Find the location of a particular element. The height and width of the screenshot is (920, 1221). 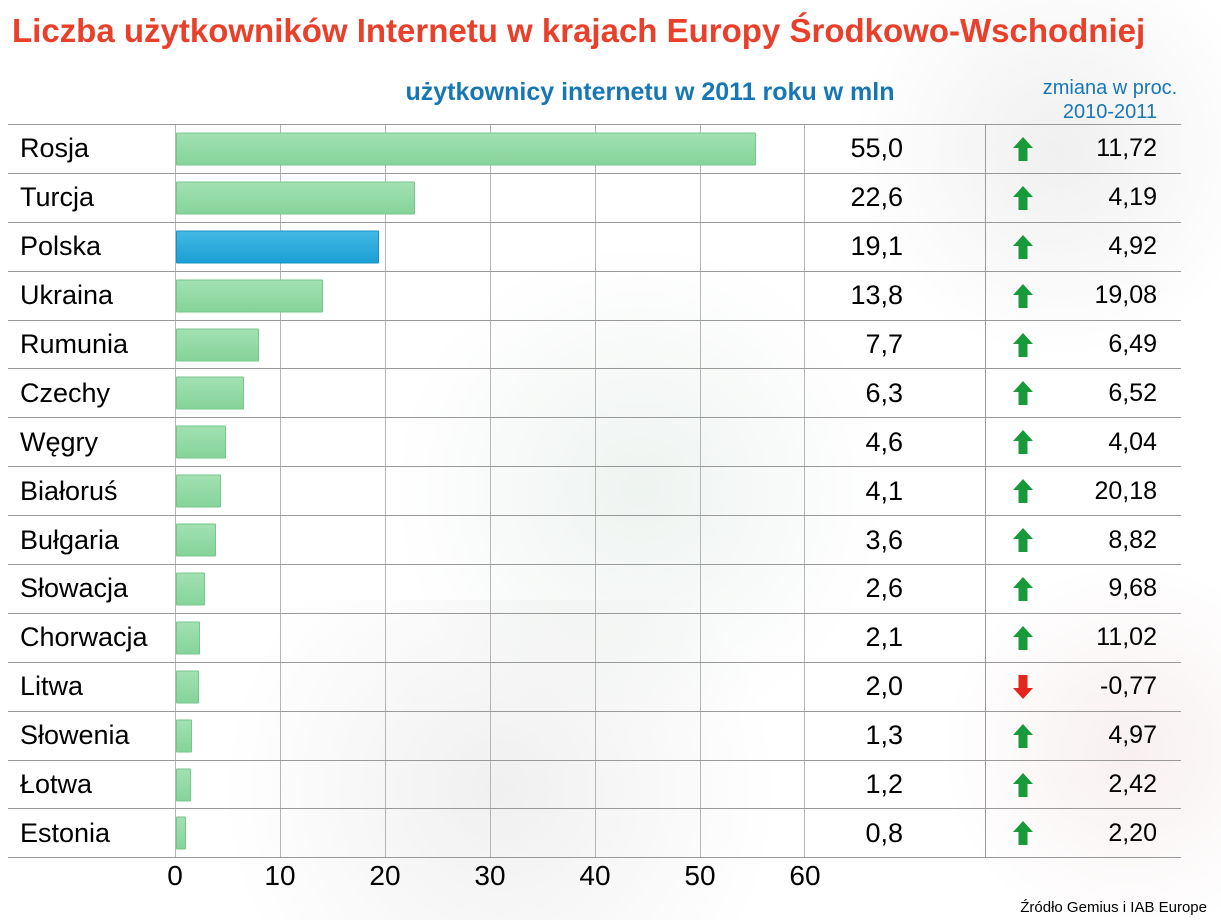

change-cell: 8,82 is located at coordinates (1083, 540).